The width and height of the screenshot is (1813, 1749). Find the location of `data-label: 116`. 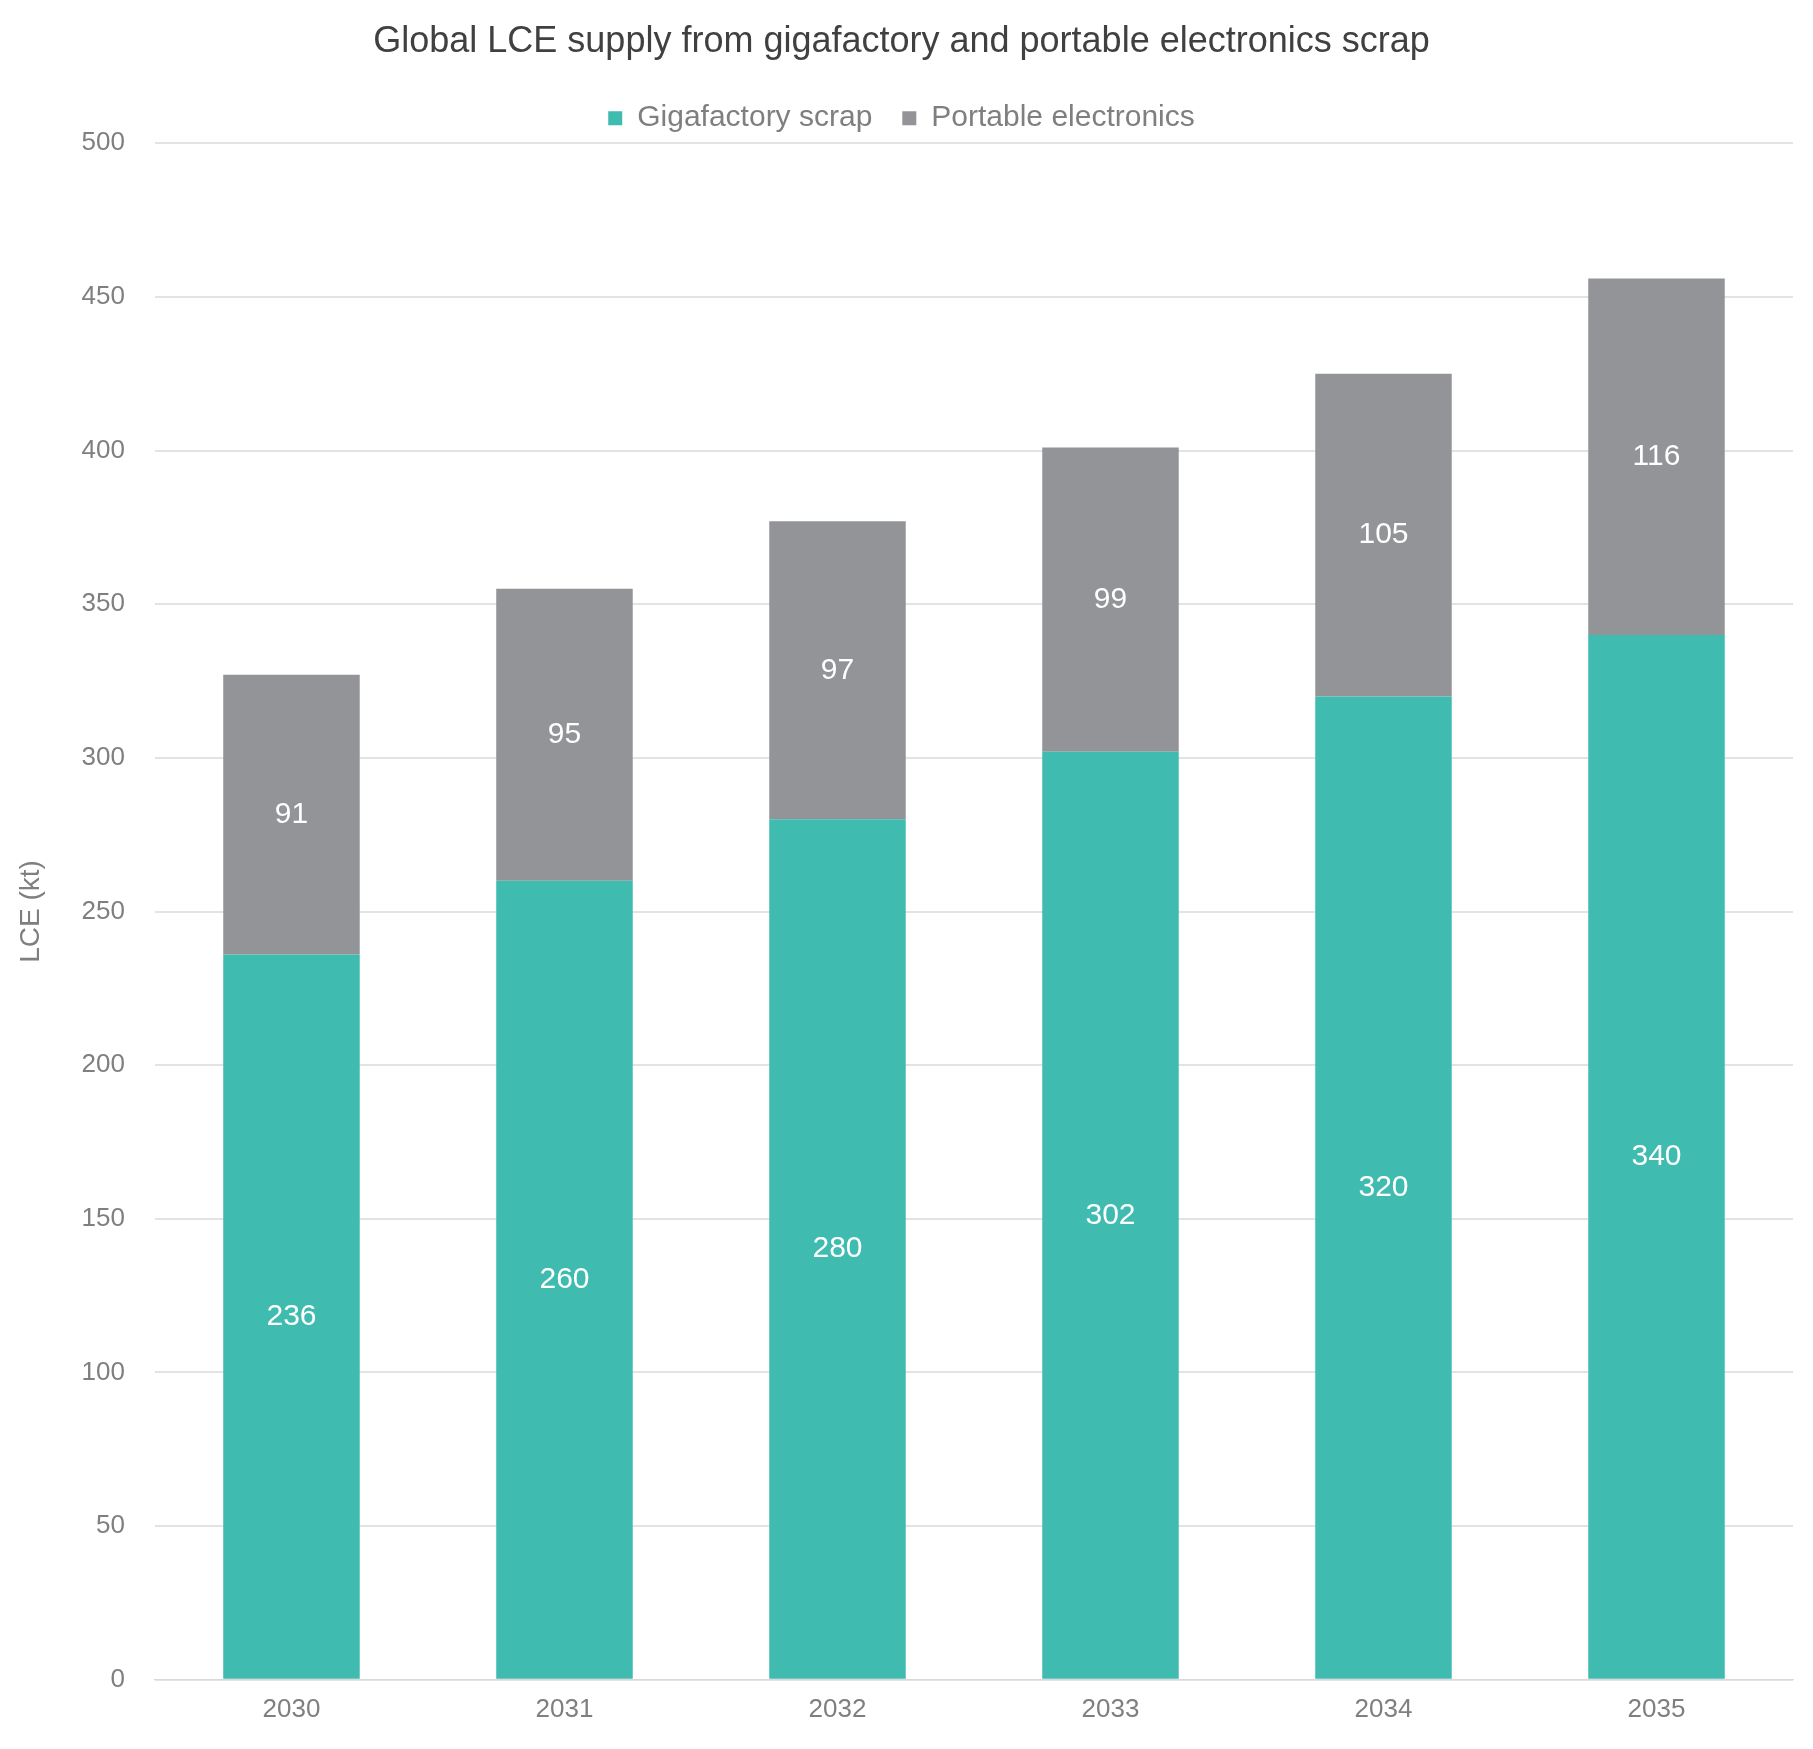

data-label: 116 is located at coordinates (1656, 454).